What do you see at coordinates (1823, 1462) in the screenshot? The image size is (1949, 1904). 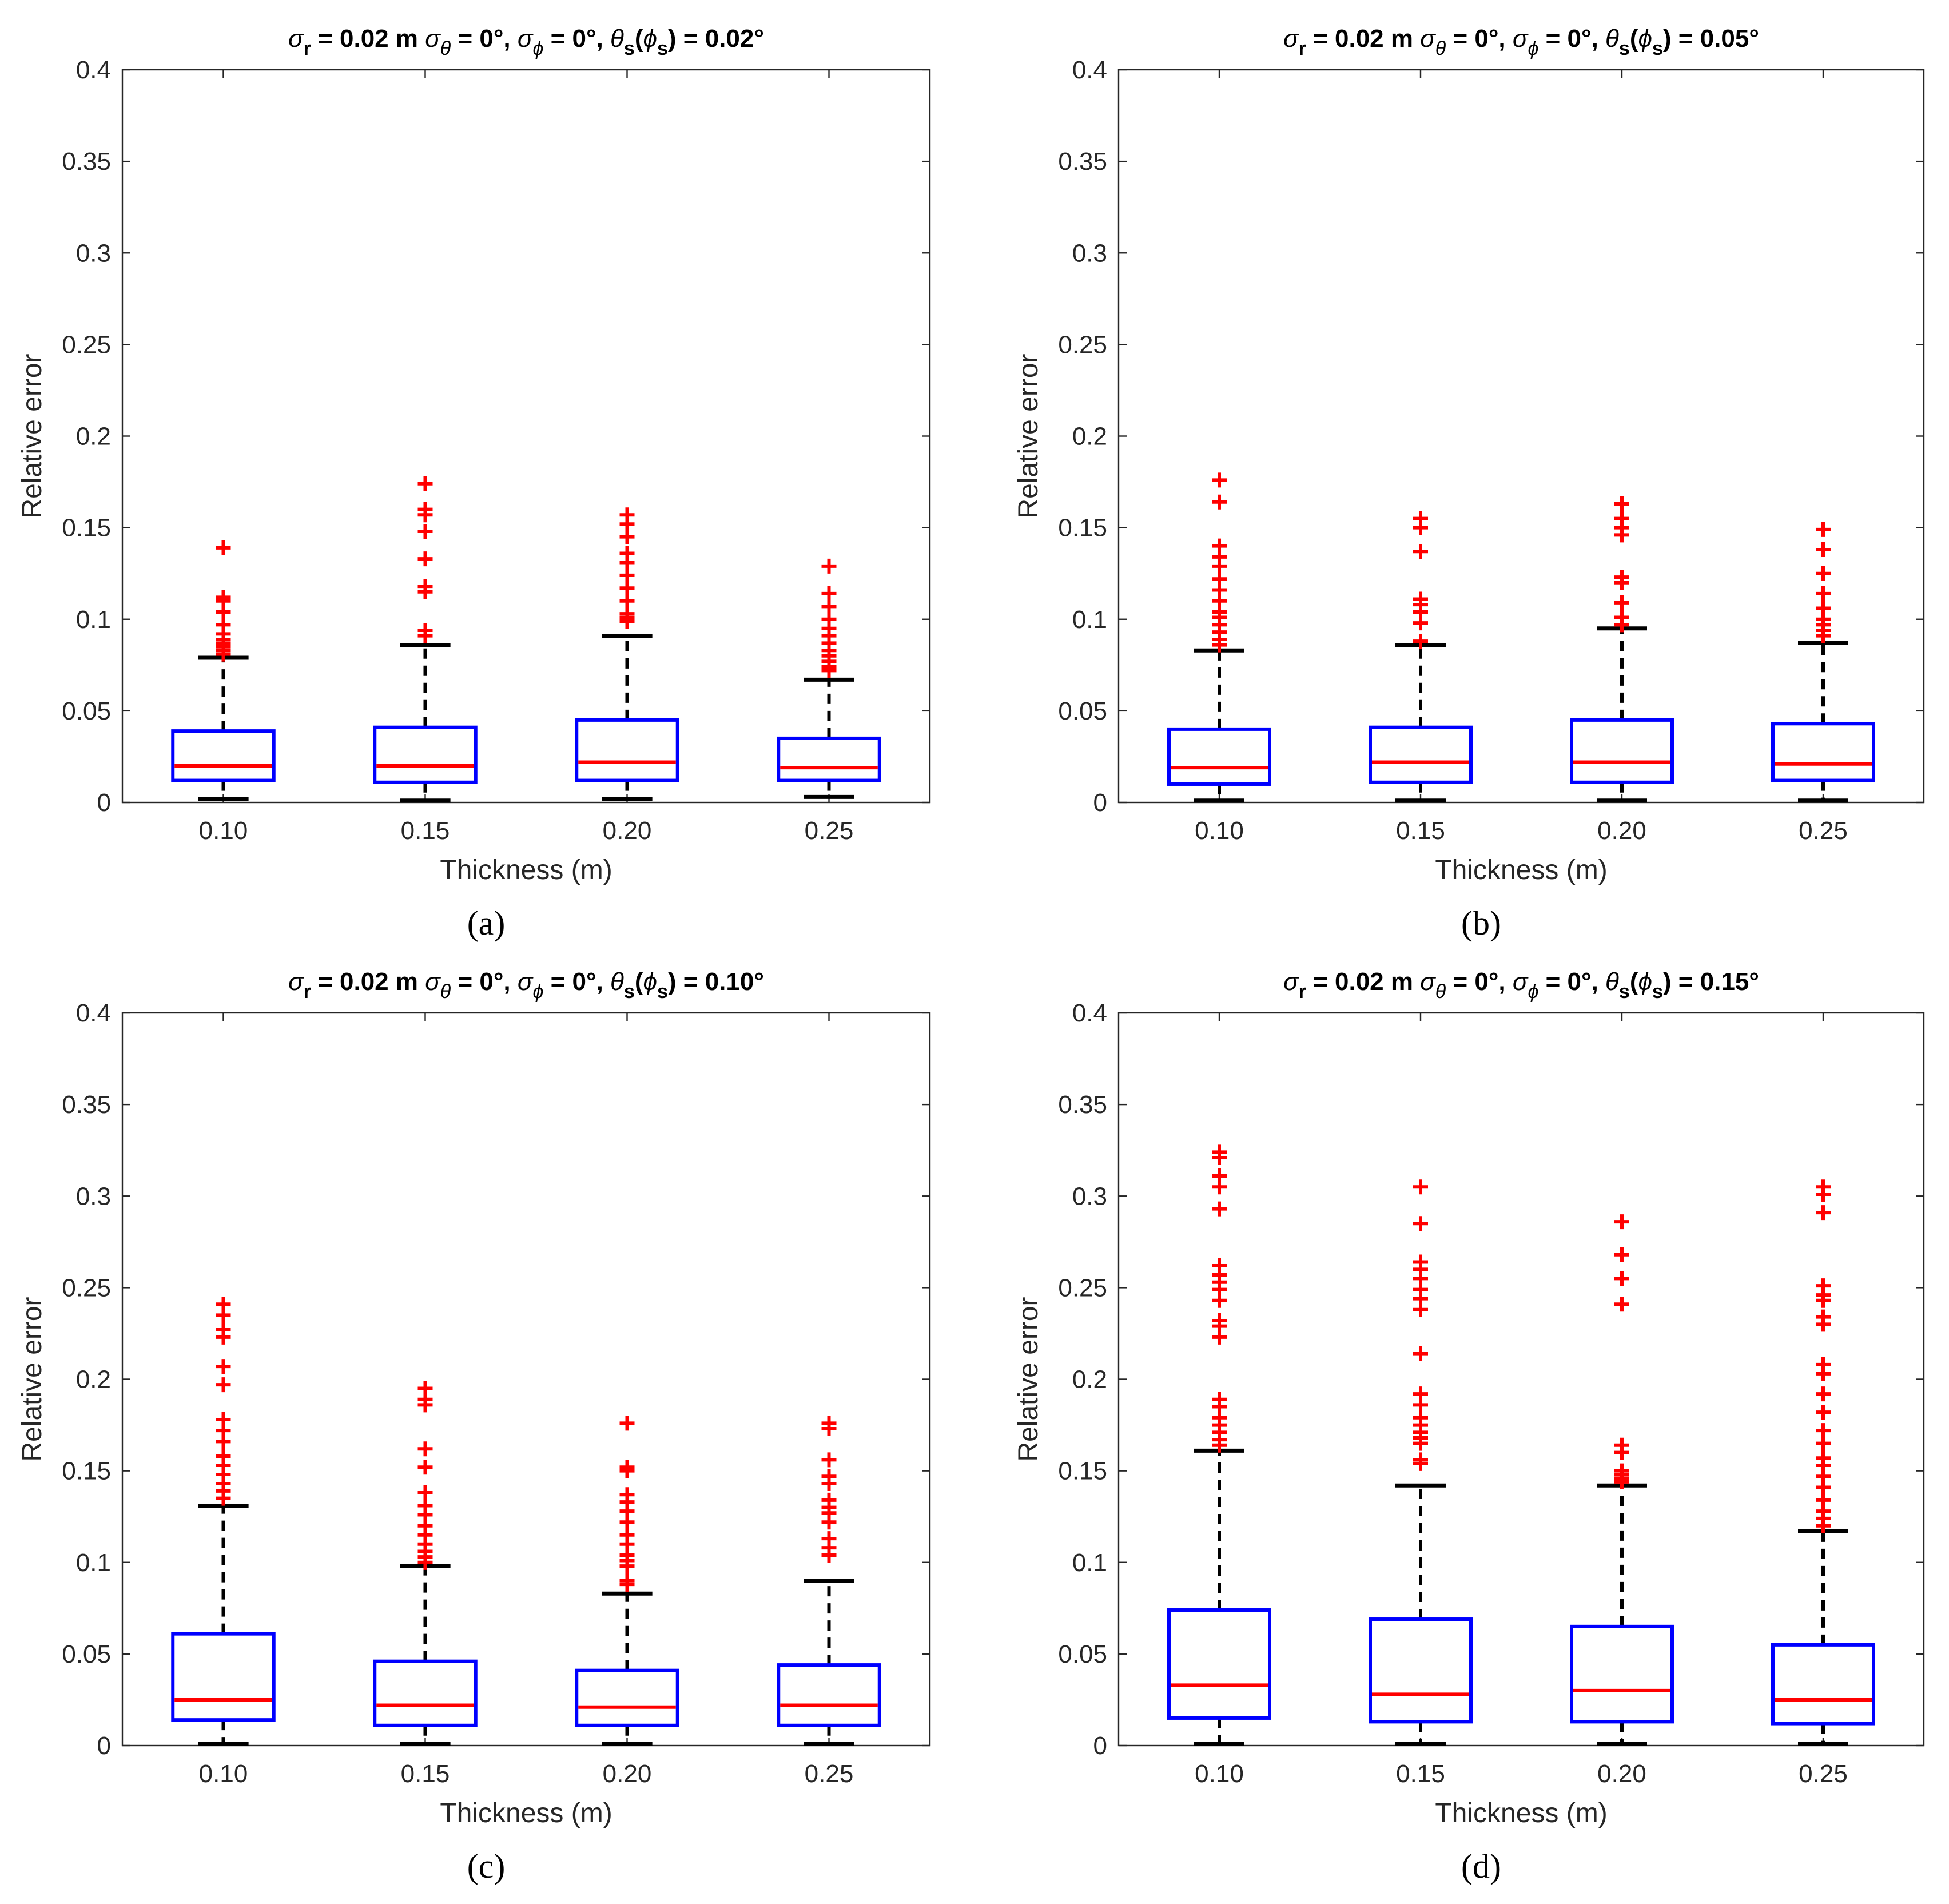 I see `box-0.25` at bounding box center [1823, 1462].